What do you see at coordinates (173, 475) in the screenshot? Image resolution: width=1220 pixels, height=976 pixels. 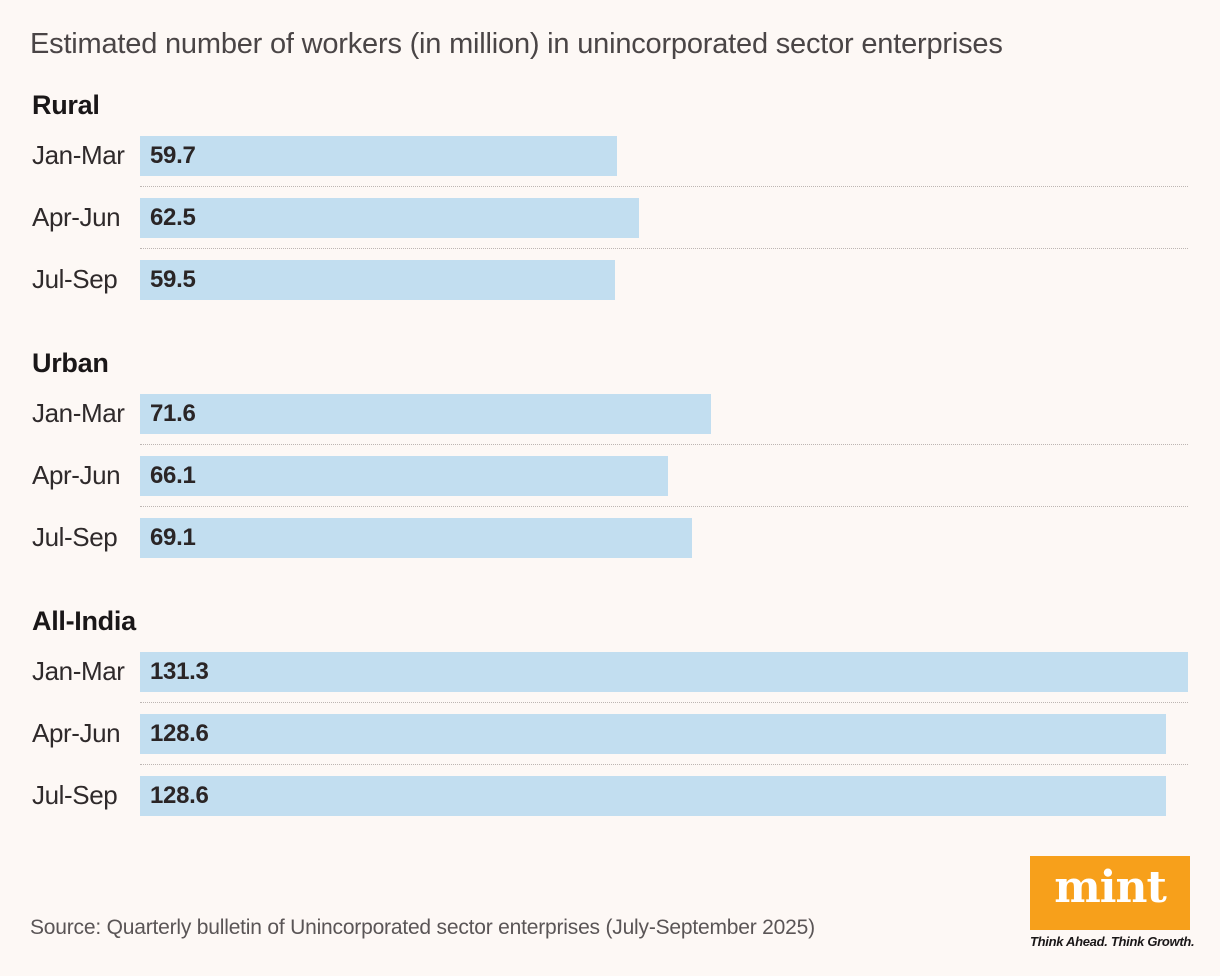 I see `bar-value-label: 66.1` at bounding box center [173, 475].